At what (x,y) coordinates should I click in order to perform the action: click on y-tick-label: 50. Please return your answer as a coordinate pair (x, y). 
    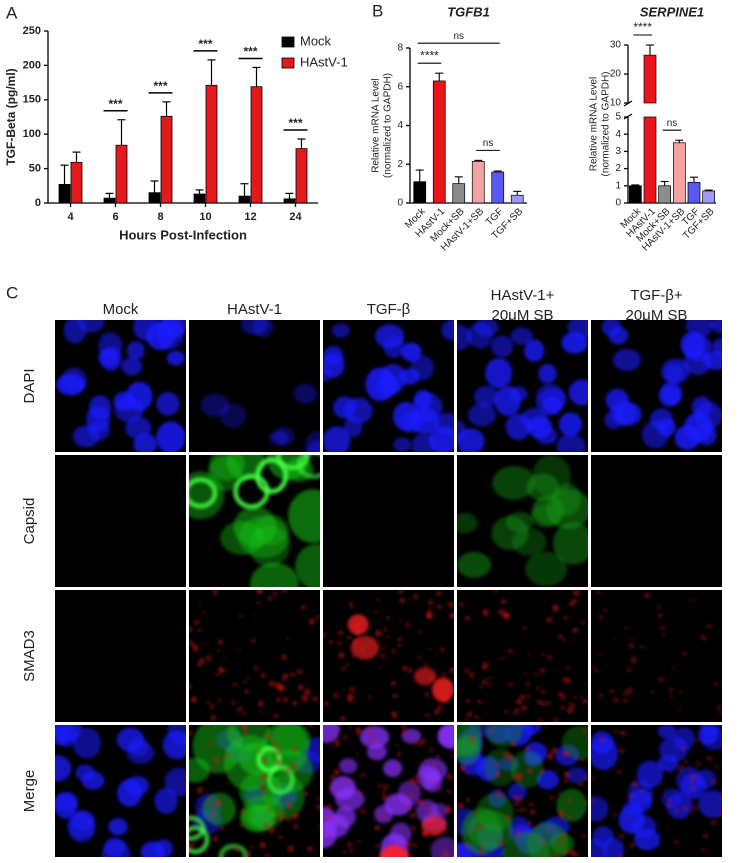
    Looking at the image, I should click on (35, 169).